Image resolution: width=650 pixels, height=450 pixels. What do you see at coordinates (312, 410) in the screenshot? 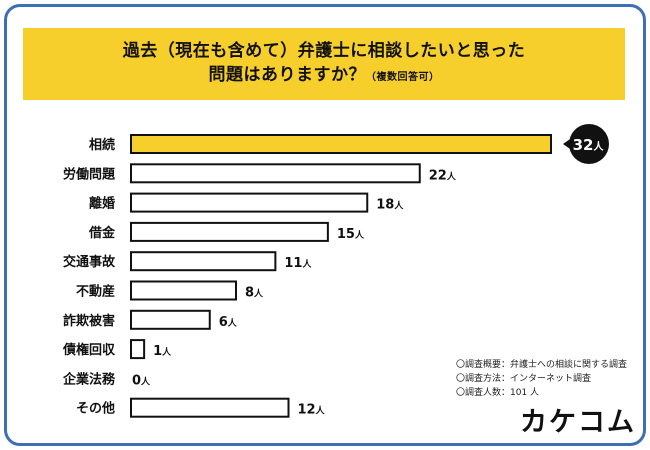
I see `value-label: 12人` at bounding box center [312, 410].